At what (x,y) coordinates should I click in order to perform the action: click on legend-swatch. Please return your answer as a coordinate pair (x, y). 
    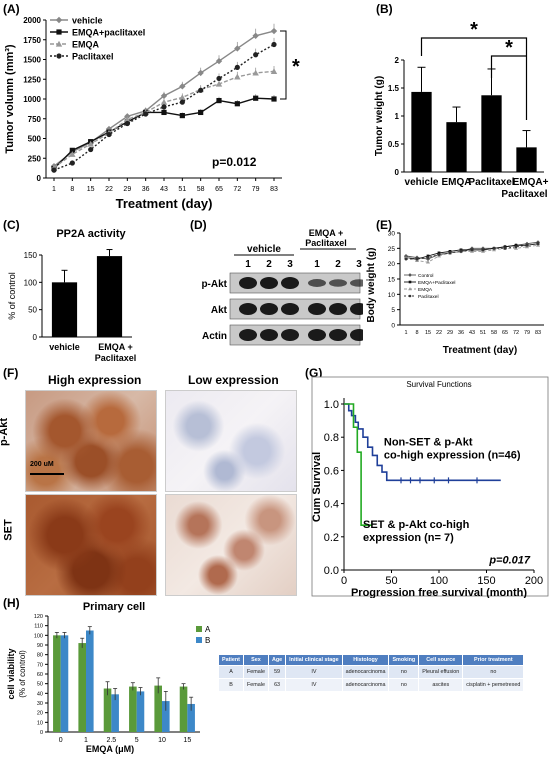
    Looking at the image, I should click on (199, 629).